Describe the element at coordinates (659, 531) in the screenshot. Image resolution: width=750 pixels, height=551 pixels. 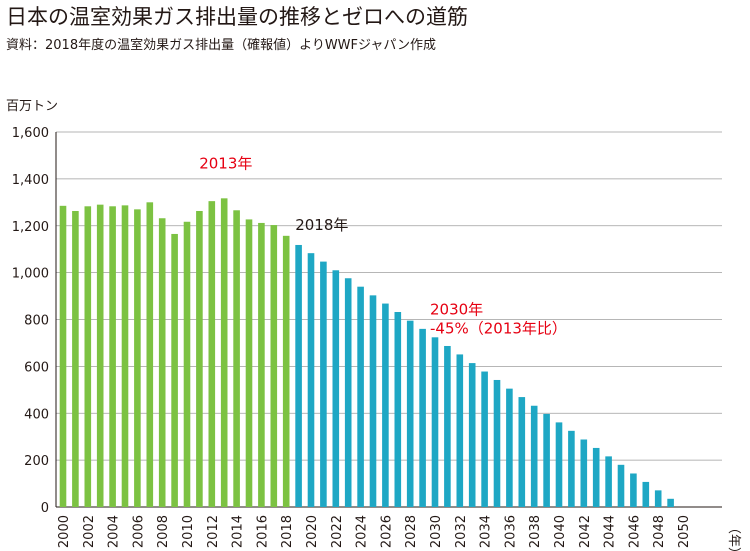
I see `x-tick-label: 2048` at that location.